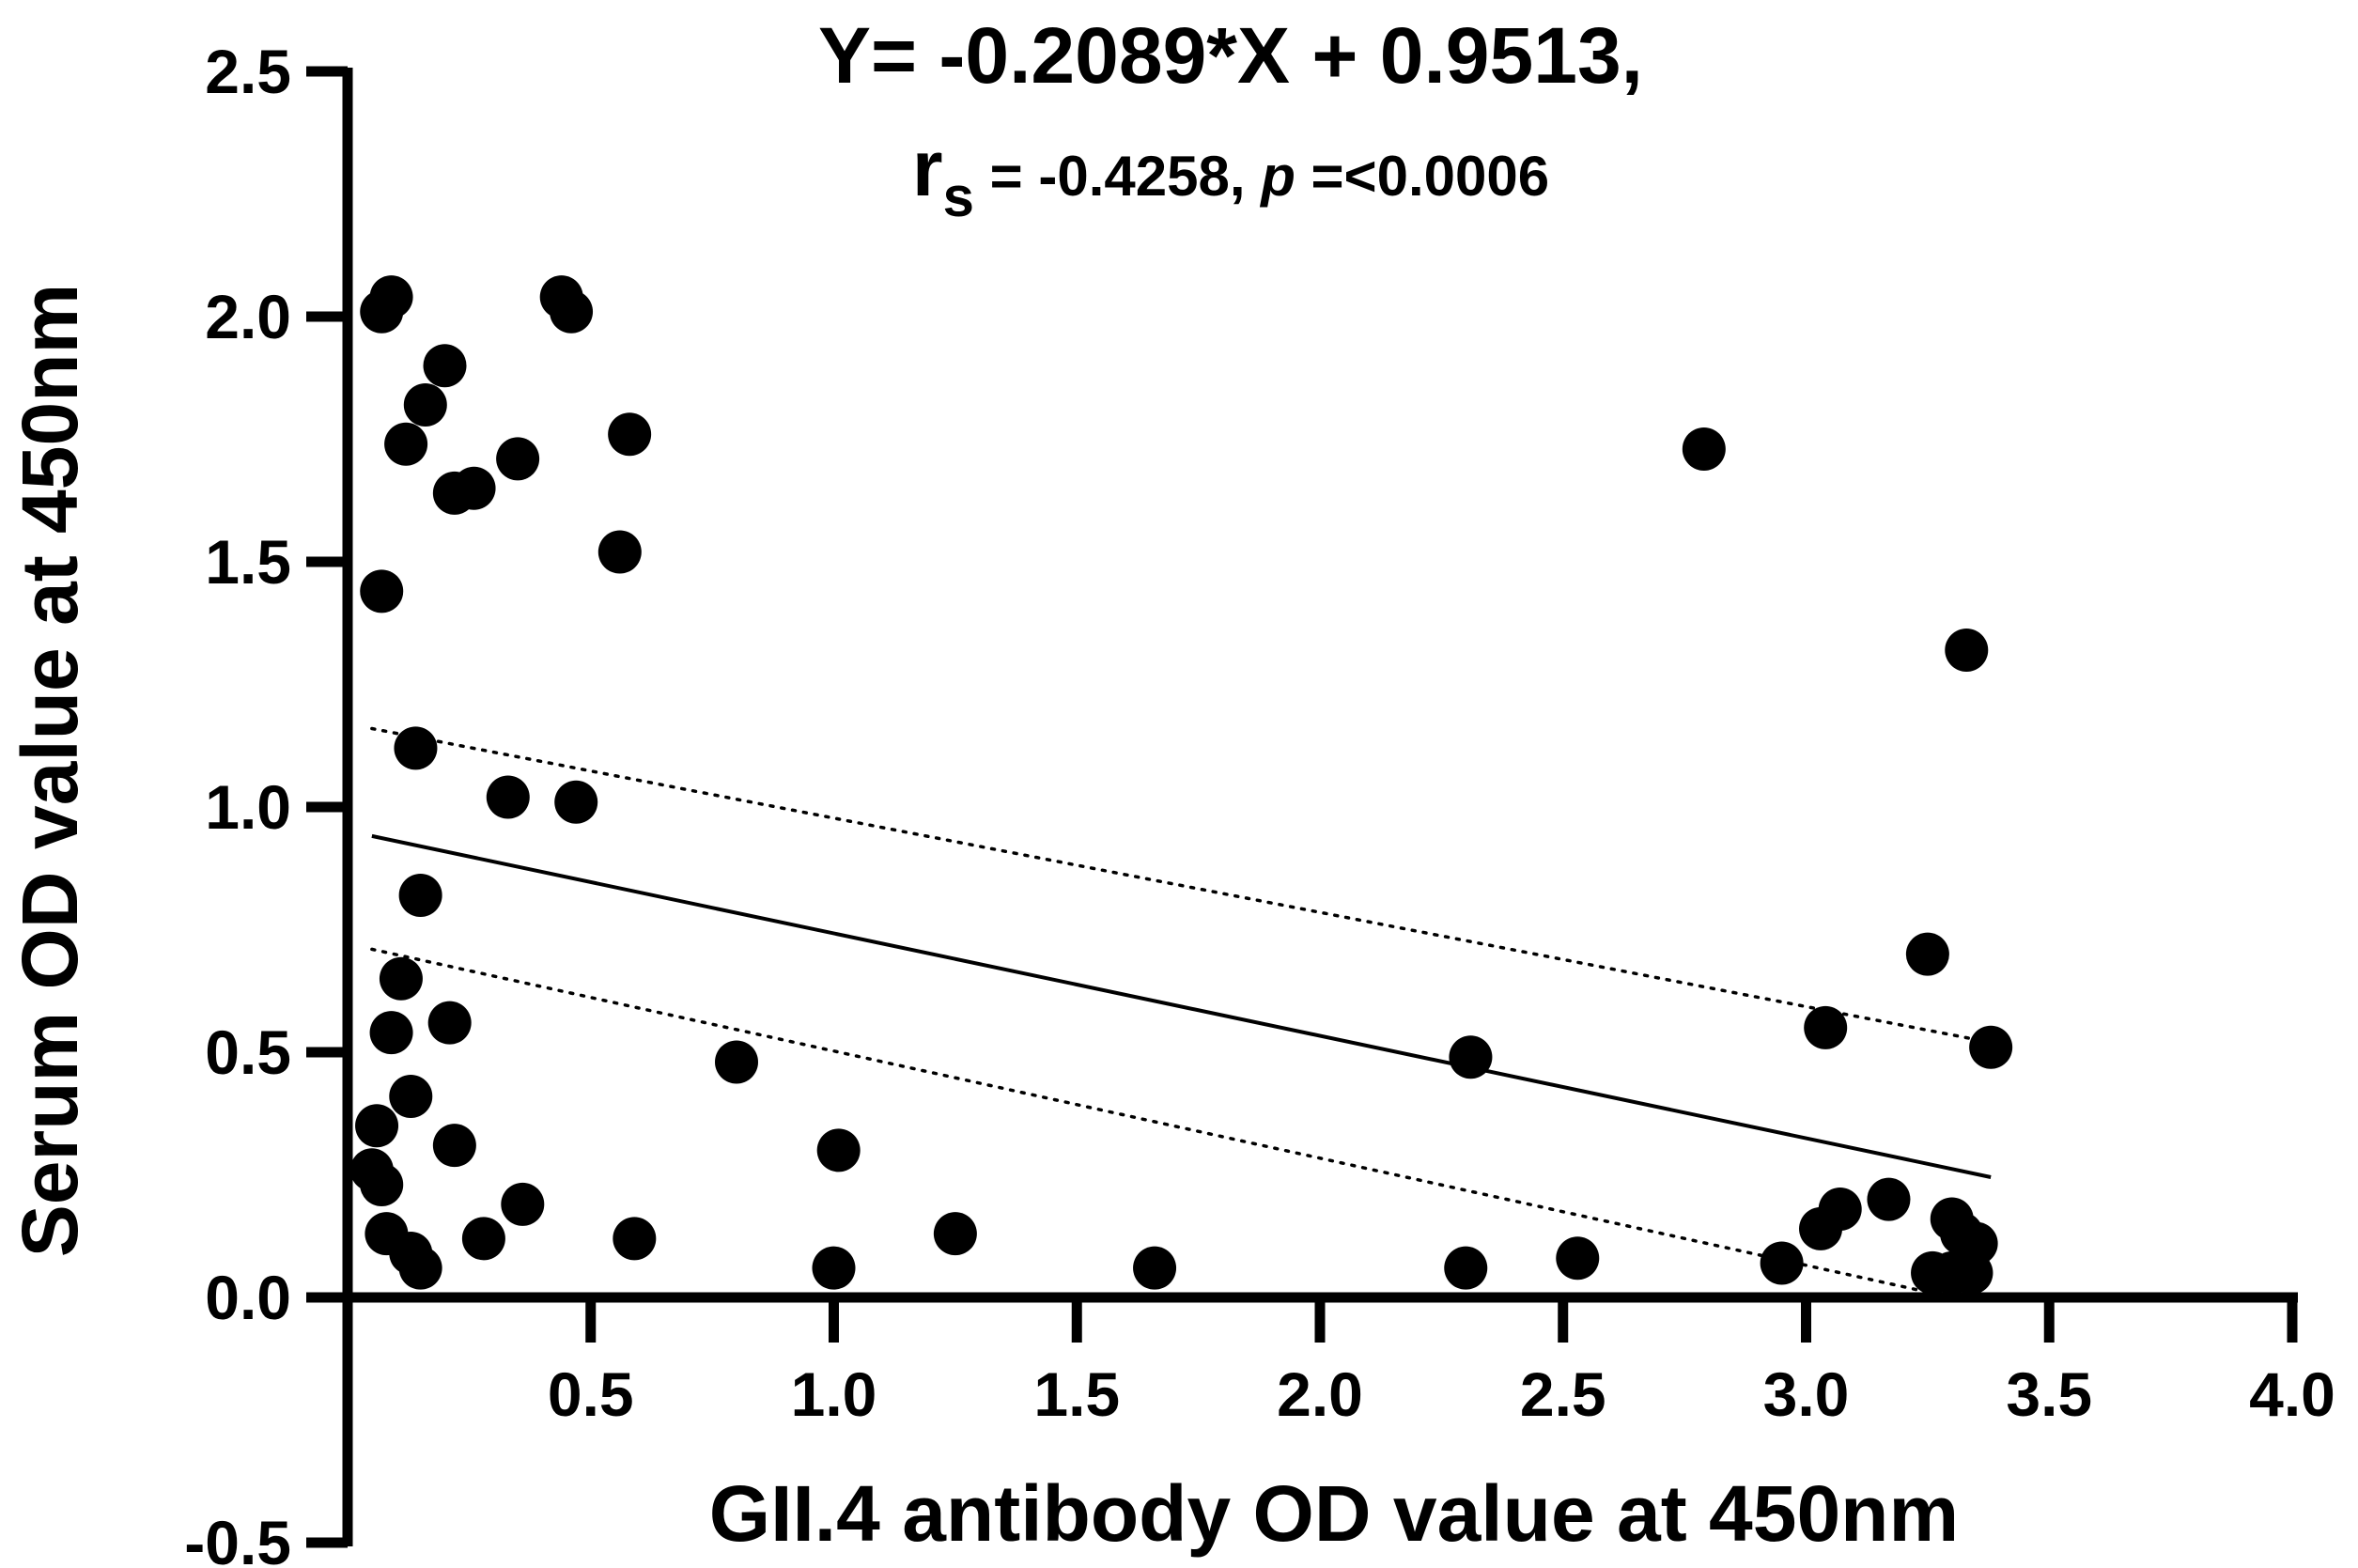 The width and height of the screenshot is (2358, 1568). Describe the element at coordinates (1117, 176) in the screenshot. I see `stat-r-value: = -0.4258,` at that location.